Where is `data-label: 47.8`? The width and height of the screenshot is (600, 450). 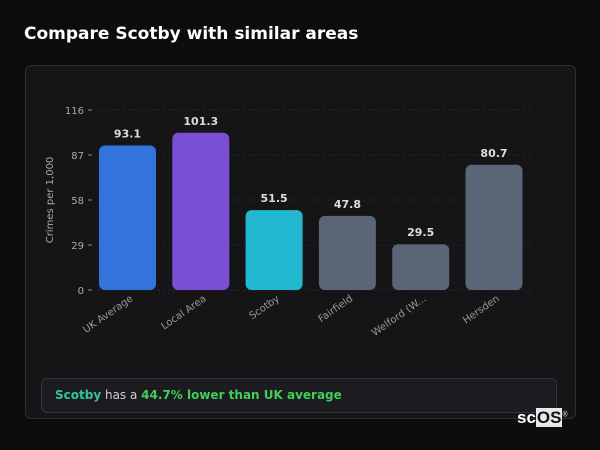 data-label: 47.8 is located at coordinates (347, 204).